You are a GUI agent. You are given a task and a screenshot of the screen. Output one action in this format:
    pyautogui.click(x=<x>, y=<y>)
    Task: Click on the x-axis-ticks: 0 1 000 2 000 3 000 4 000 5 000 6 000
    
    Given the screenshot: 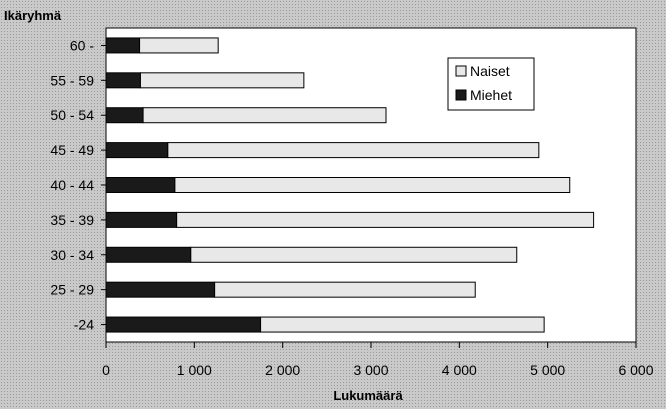 What is the action you would take?
    pyautogui.click(x=378, y=360)
    